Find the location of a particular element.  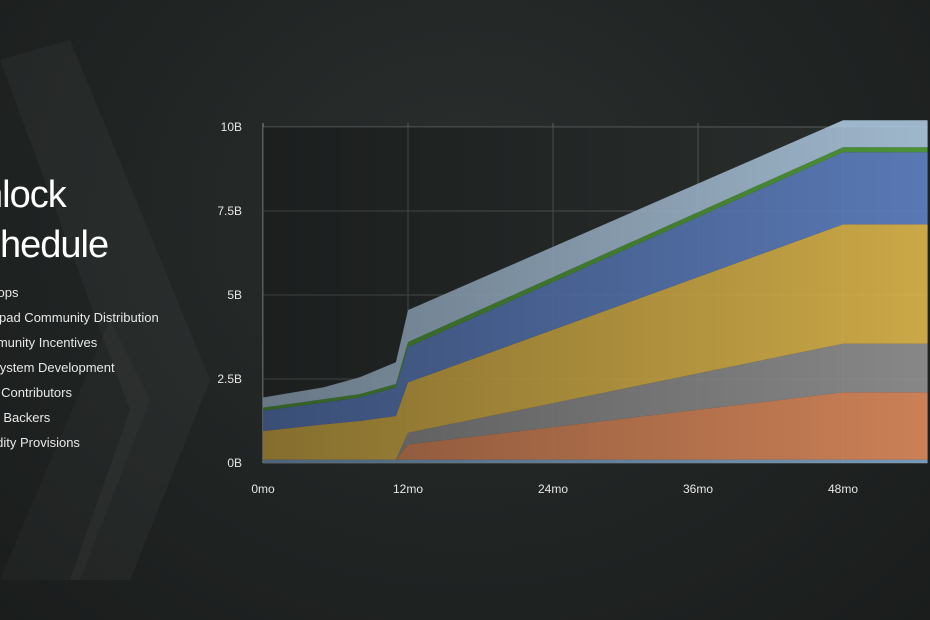

x-tick-label-1: 12mo is located at coordinates (408, 489).